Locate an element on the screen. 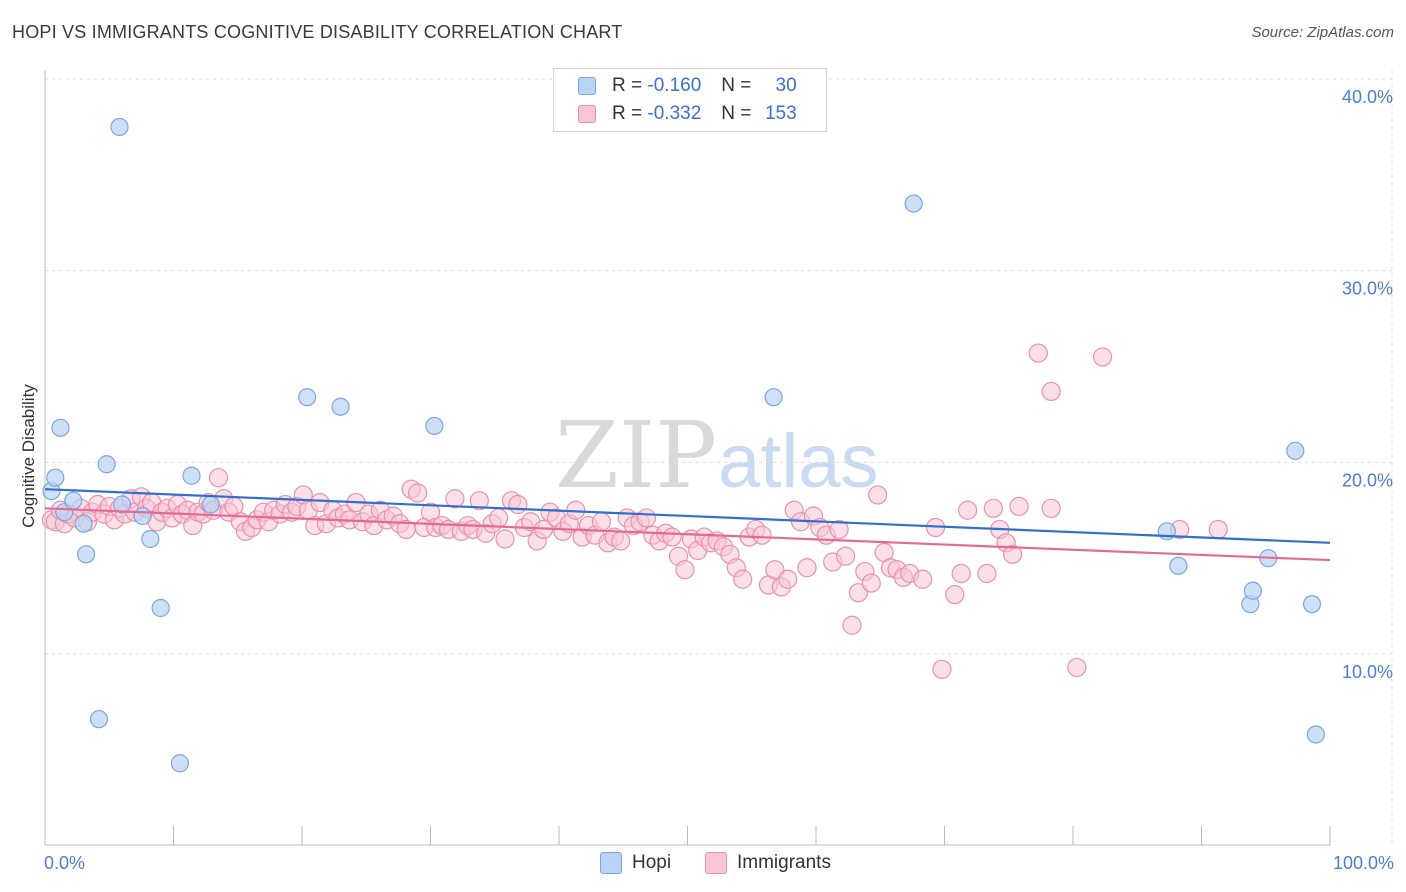 Image resolution: width=1406 pixels, height=892 pixels. watermark: ZIP atlas is located at coordinates (717, 455).